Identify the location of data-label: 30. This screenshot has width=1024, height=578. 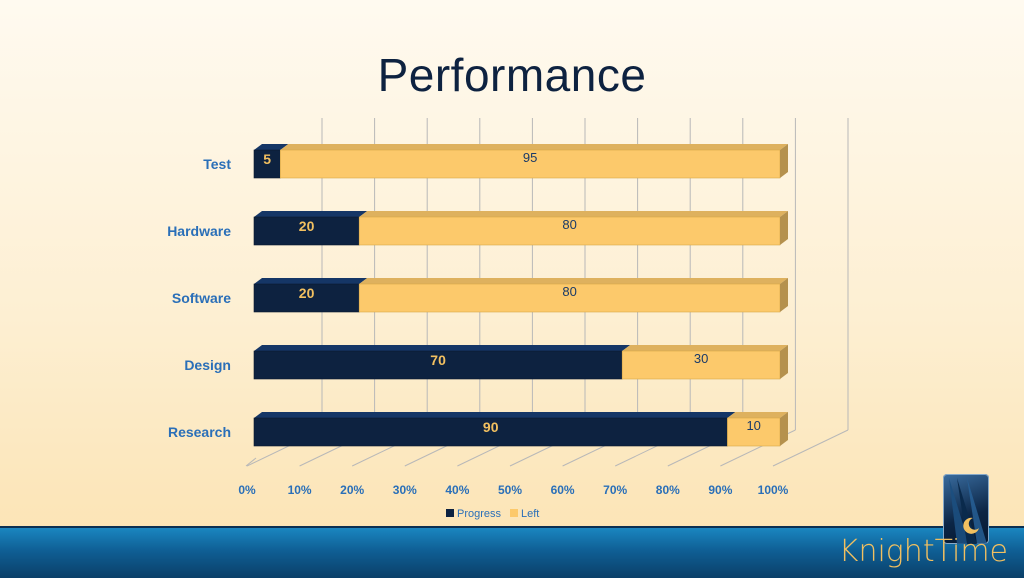
(701, 358).